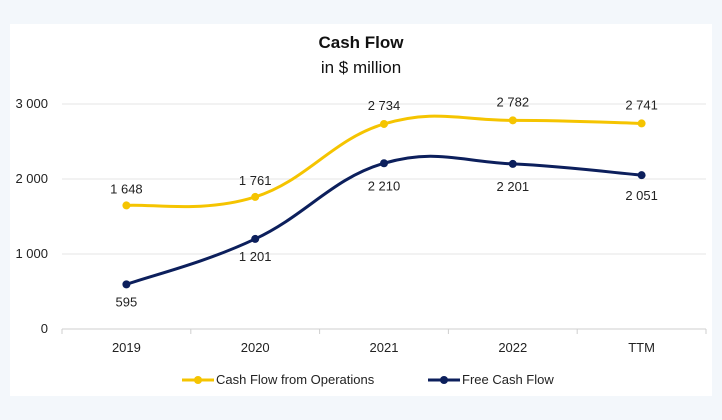 Image resolution: width=722 pixels, height=420 pixels. Describe the element at coordinates (641, 347) in the screenshot. I see `x-tick-label: TTM` at that location.